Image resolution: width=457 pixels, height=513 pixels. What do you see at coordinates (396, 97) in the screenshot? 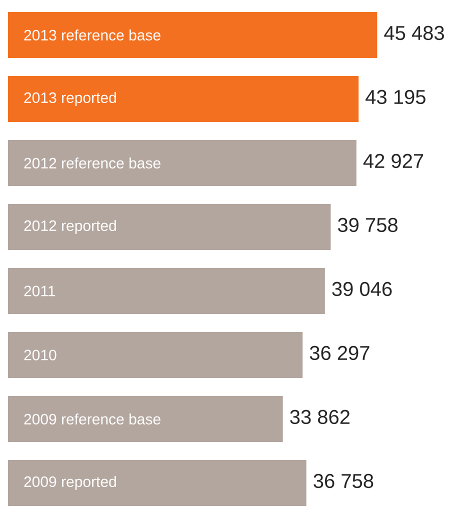
I see `data-label: 43 195` at bounding box center [396, 97].